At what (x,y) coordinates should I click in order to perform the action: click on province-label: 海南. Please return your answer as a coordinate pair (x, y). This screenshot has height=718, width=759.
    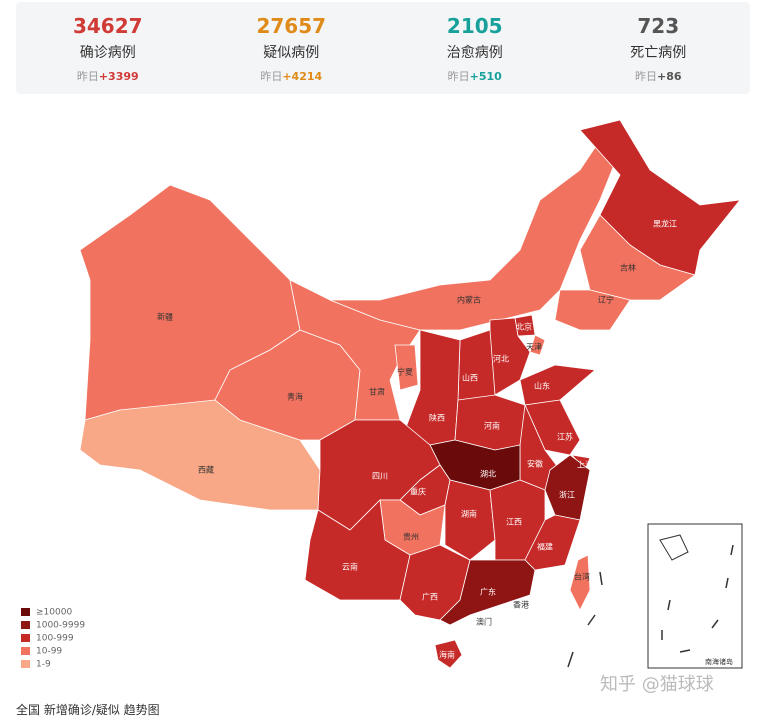
    Looking at the image, I should click on (447, 655).